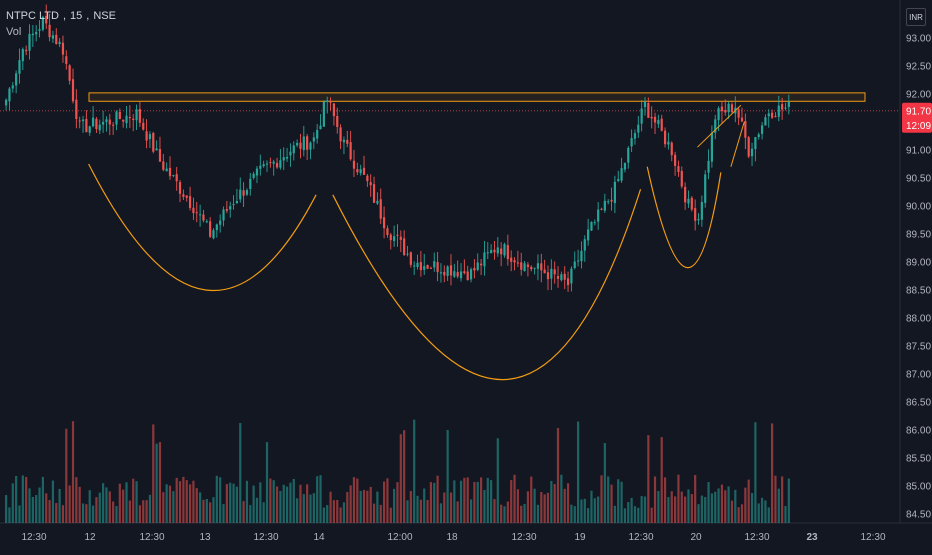 The image size is (932, 555). I want to click on chart-legend: NTPC LTD, 15, NSE Vol, so click(61, 24).